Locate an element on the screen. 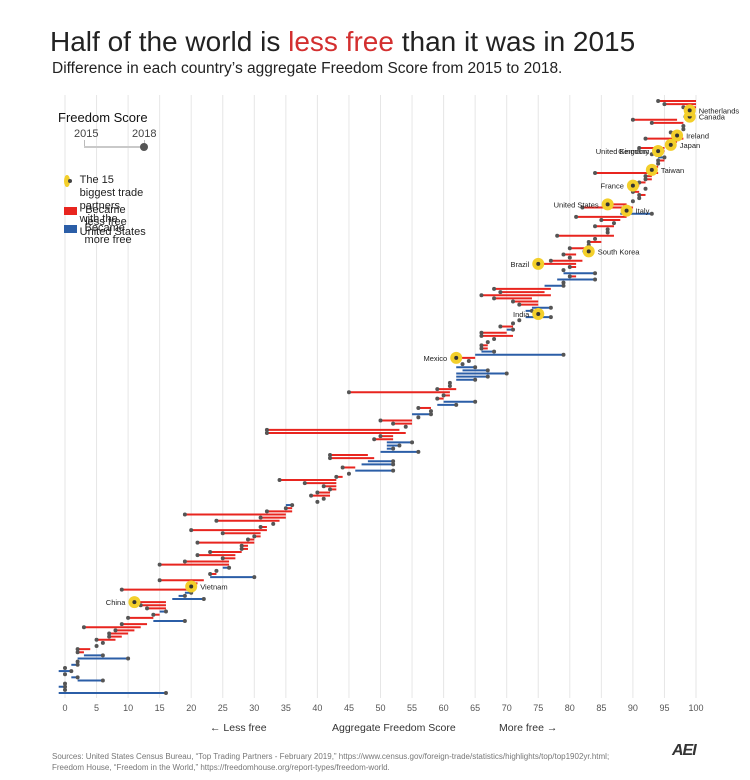 The height and width of the screenshot is (780, 750). trade-partner-label: United Kingdom is located at coordinates (622, 151).